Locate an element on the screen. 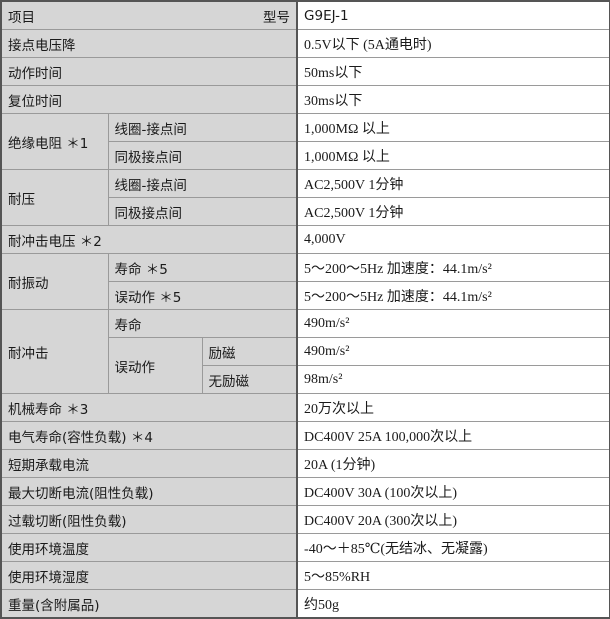 Image resolution: width=610 pixels, height=619 pixels. table-cell: 0.5V以下 (5A通电时) is located at coordinates (453, 43).